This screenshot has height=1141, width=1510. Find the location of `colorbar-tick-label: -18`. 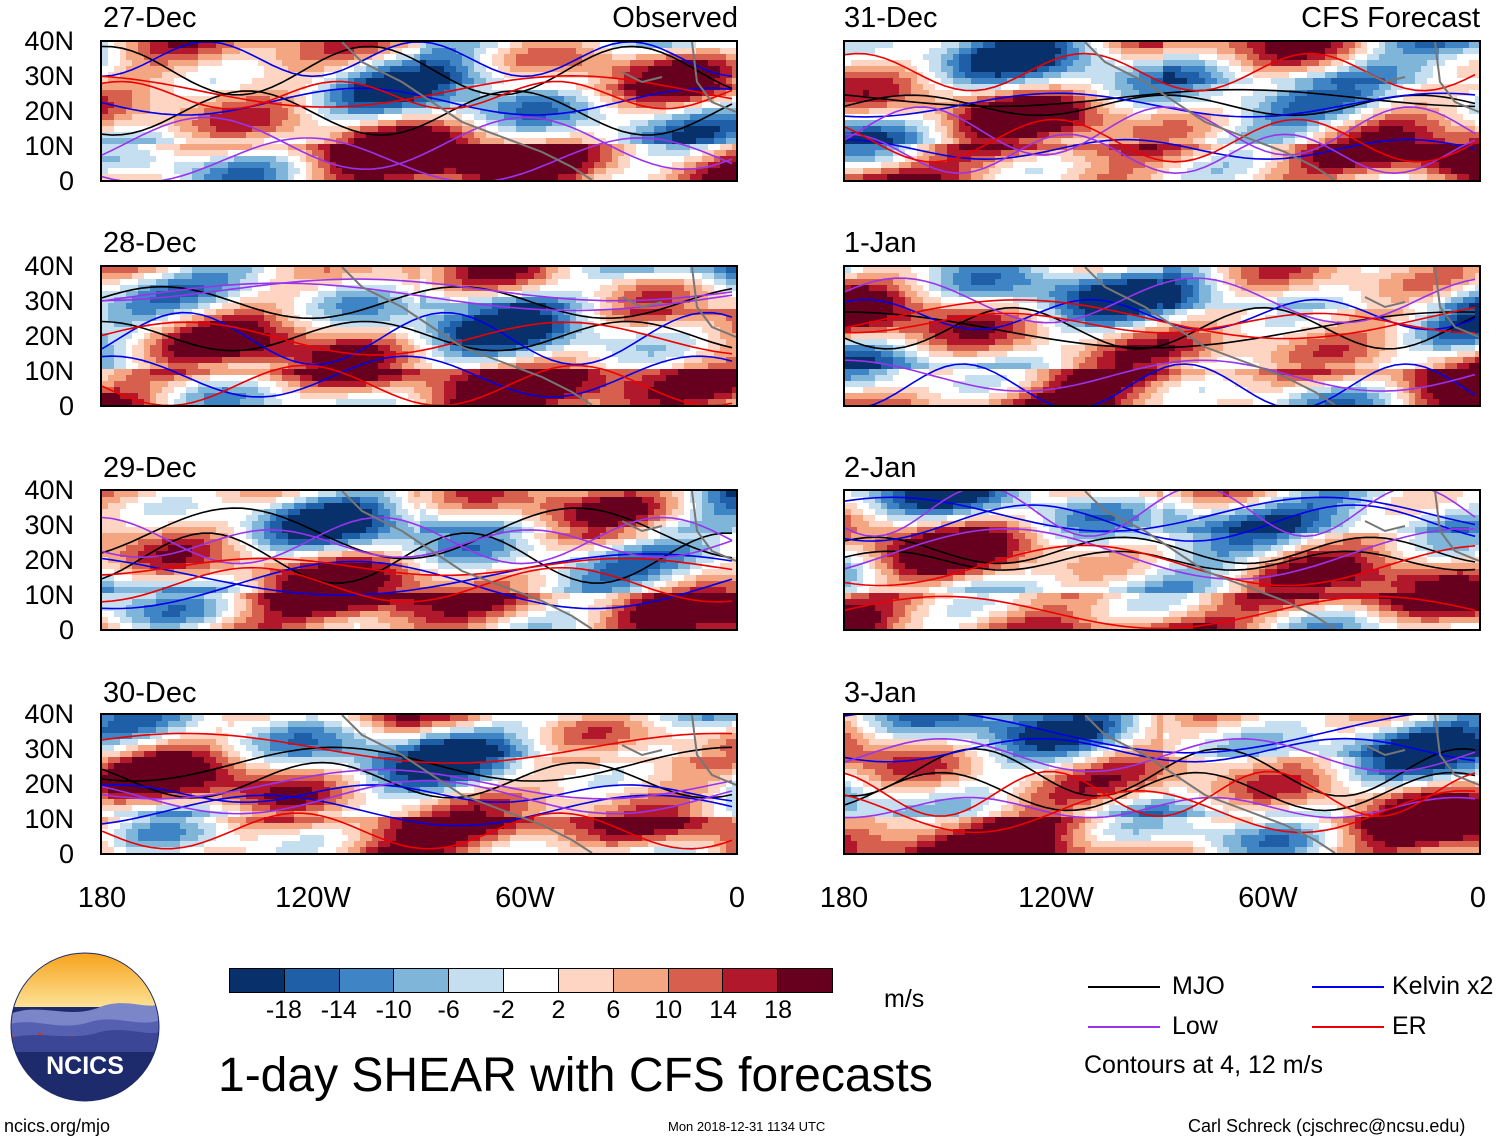

colorbar-tick-label: -18 is located at coordinates (283, 1010).